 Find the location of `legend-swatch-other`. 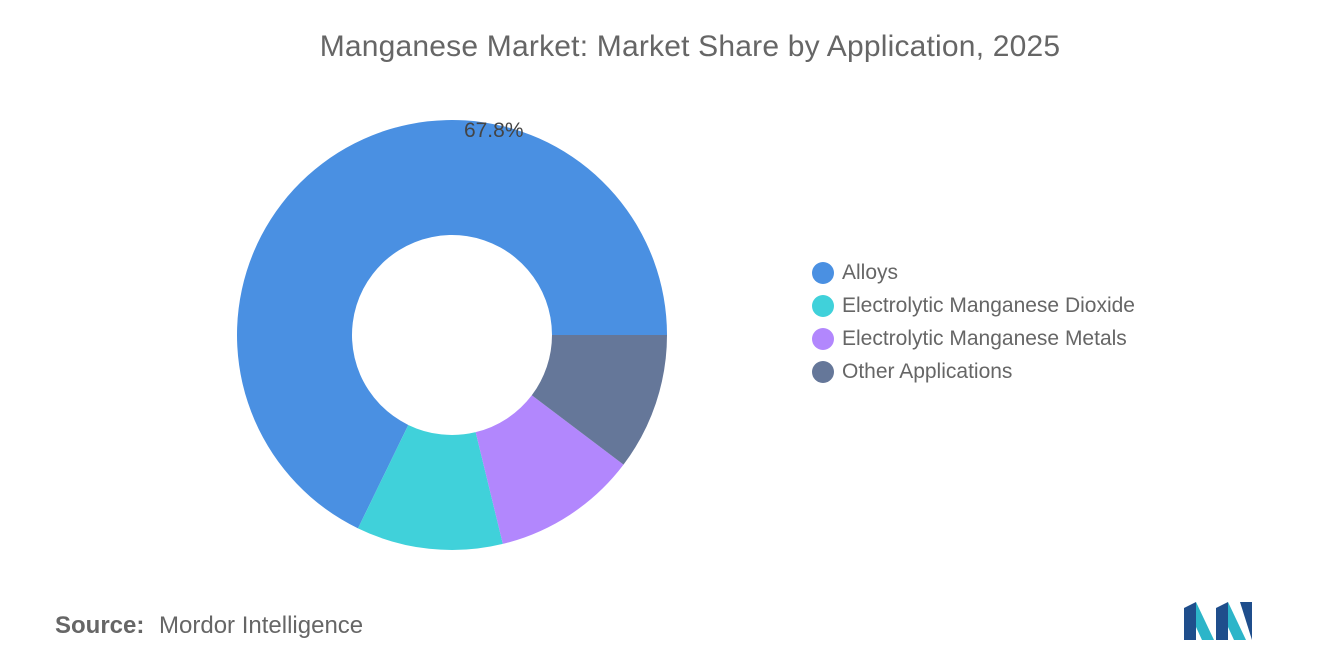

legend-swatch-other is located at coordinates (823, 371).